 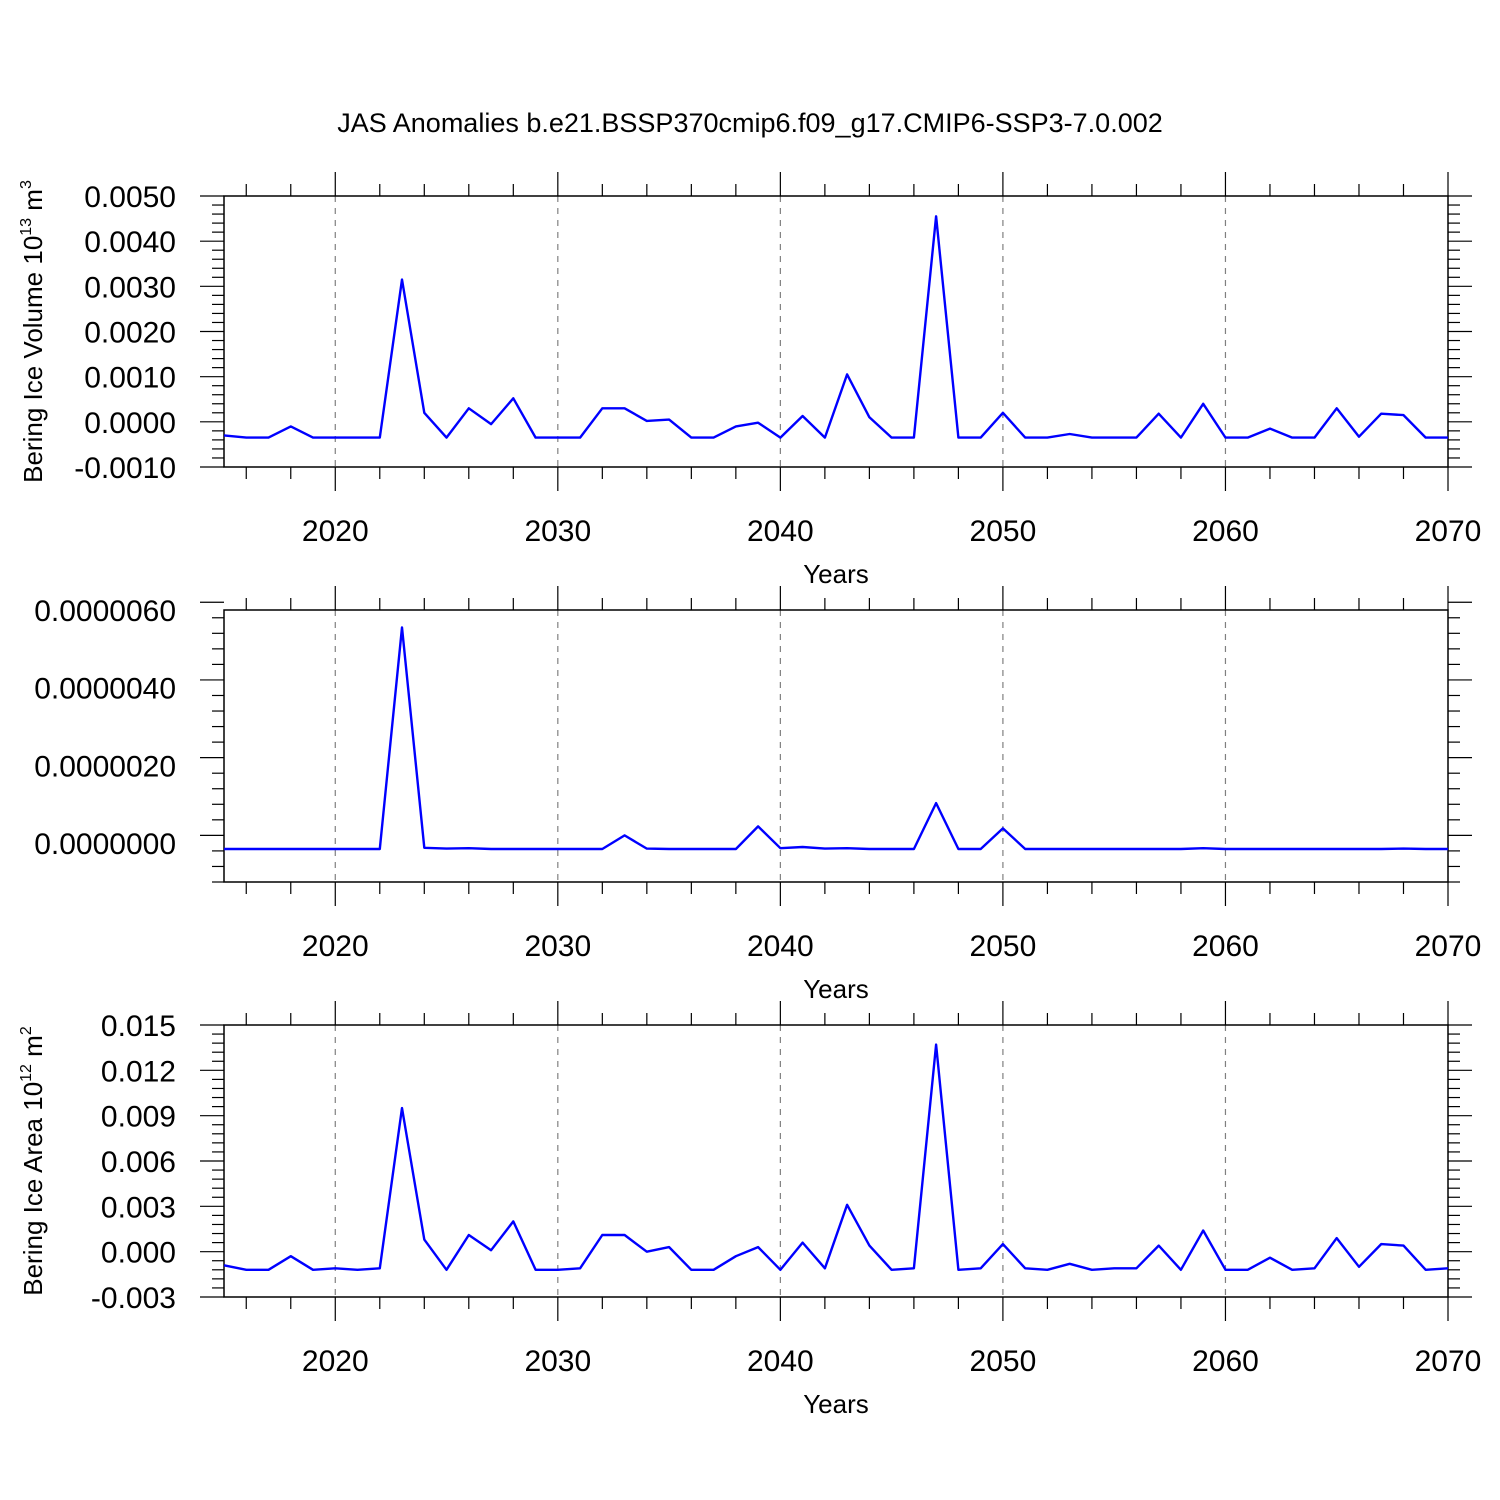 I want to click on y-tick-label: 0.0000020, so click(x=105, y=766).